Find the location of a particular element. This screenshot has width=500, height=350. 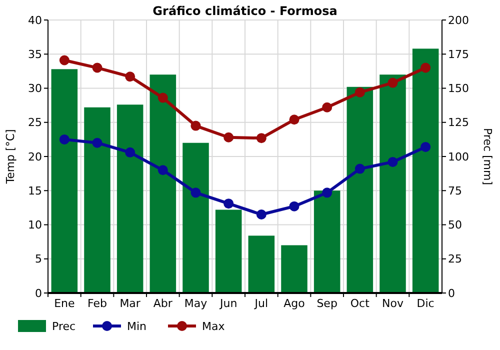

y-tick-label: 20 is located at coordinates (35, 157).